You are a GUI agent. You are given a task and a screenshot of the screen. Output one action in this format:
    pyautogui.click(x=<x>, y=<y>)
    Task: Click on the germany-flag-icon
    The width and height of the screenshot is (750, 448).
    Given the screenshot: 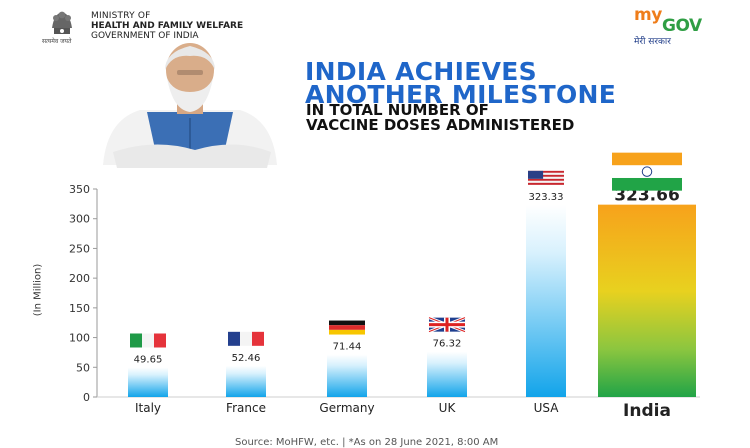 What is the action you would take?
    pyautogui.click(x=347, y=327)
    